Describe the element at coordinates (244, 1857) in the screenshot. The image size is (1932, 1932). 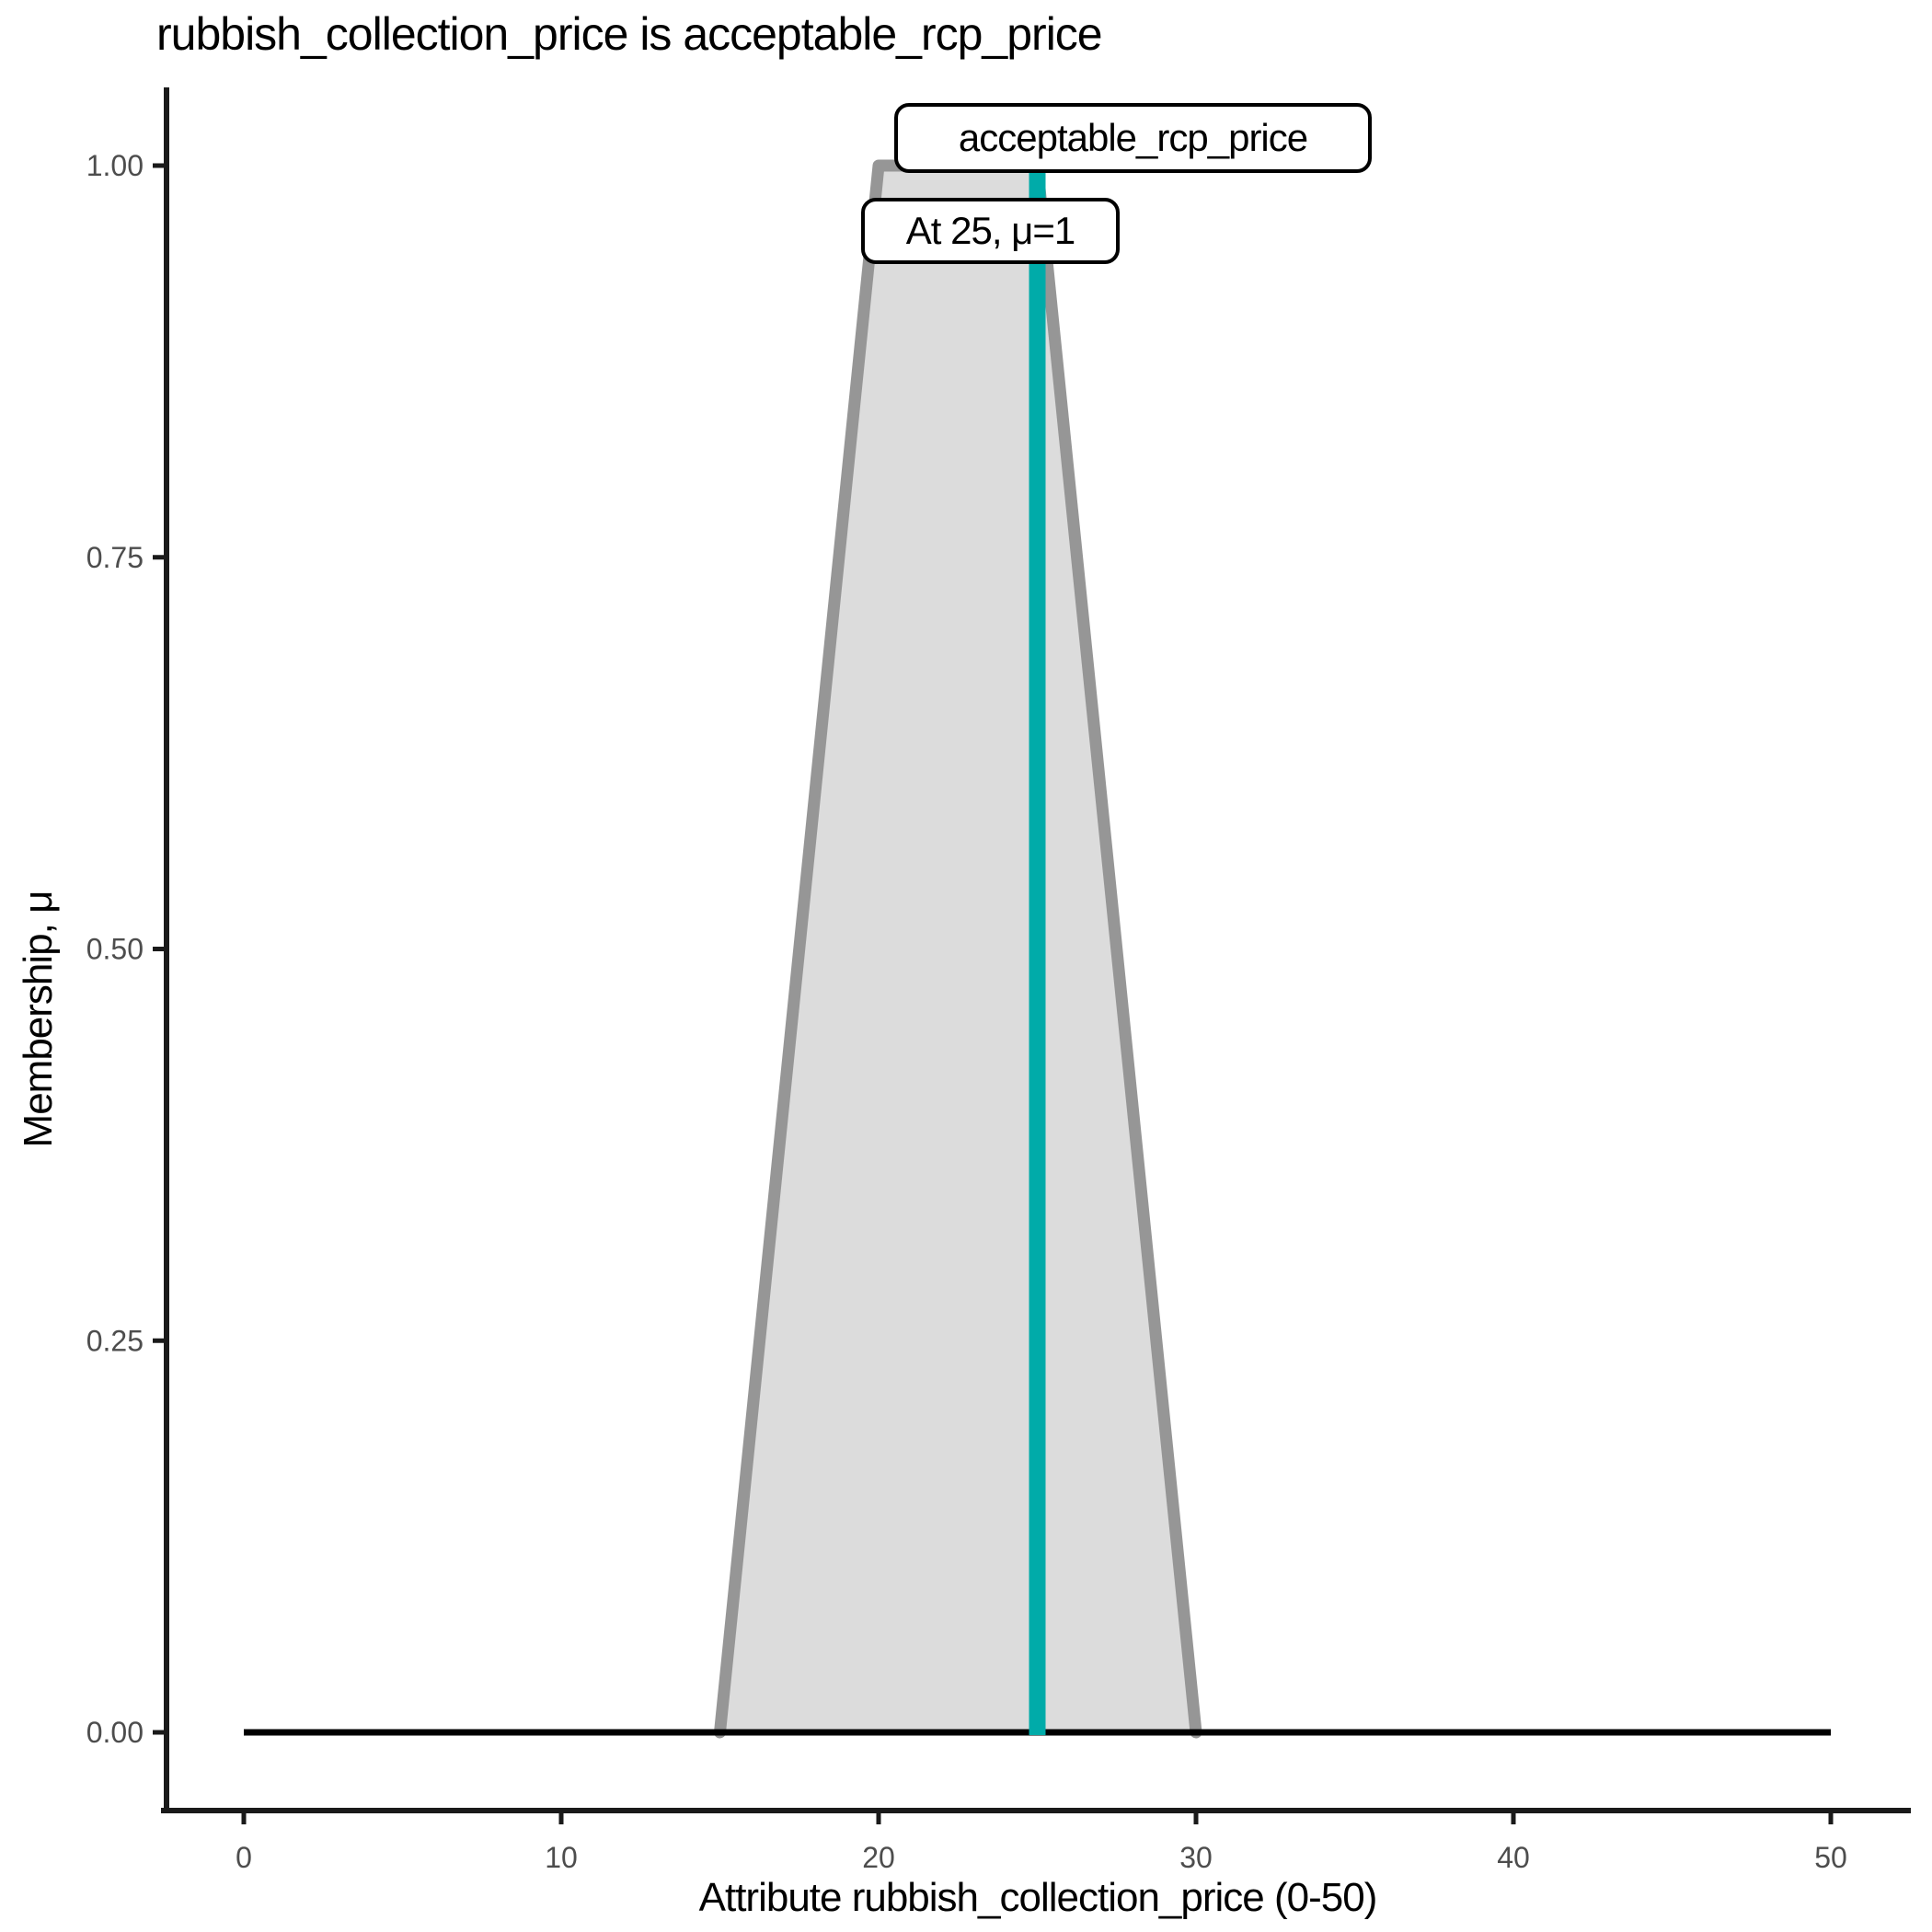
I see `x-axis-tick-label: 0` at that location.